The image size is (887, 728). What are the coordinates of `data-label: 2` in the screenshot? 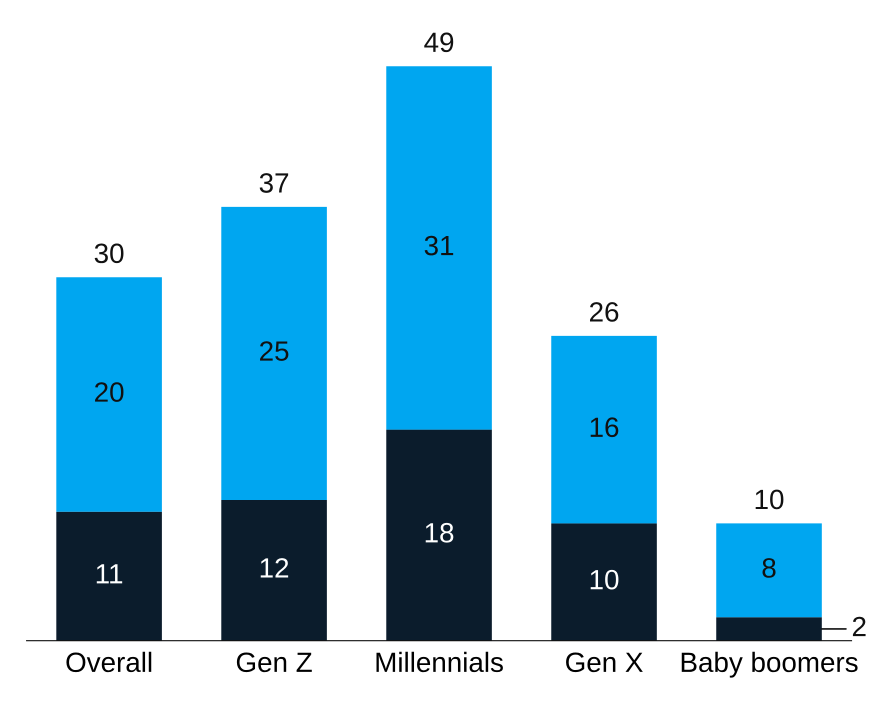 It's located at (859, 626).